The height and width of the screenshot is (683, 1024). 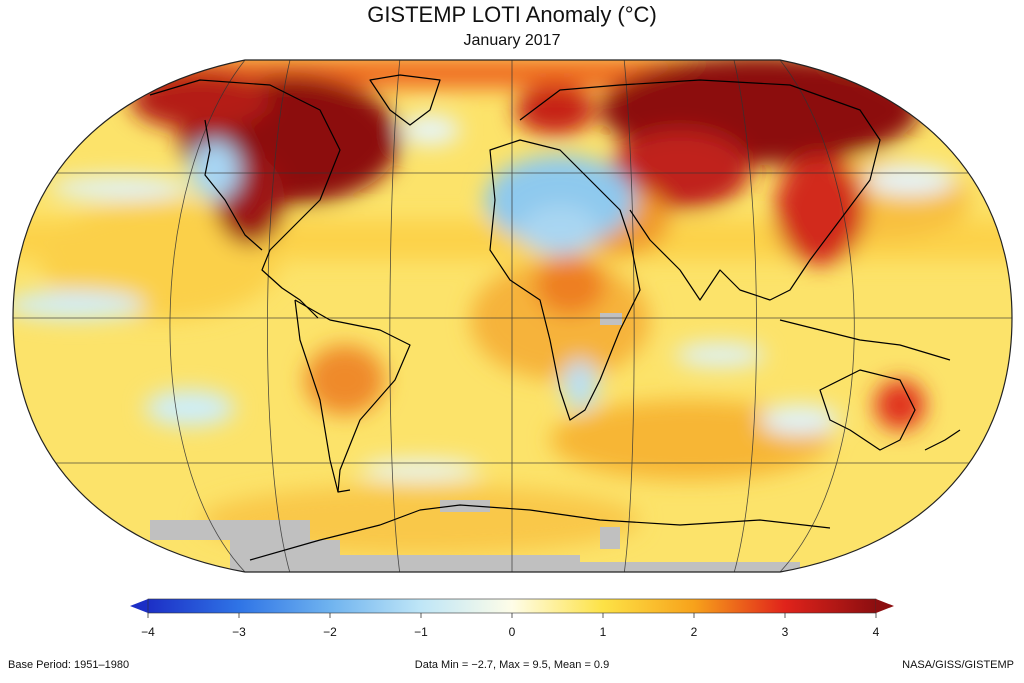 I want to click on source-label: NASA/GISS/GISTEMP, so click(x=958, y=665).